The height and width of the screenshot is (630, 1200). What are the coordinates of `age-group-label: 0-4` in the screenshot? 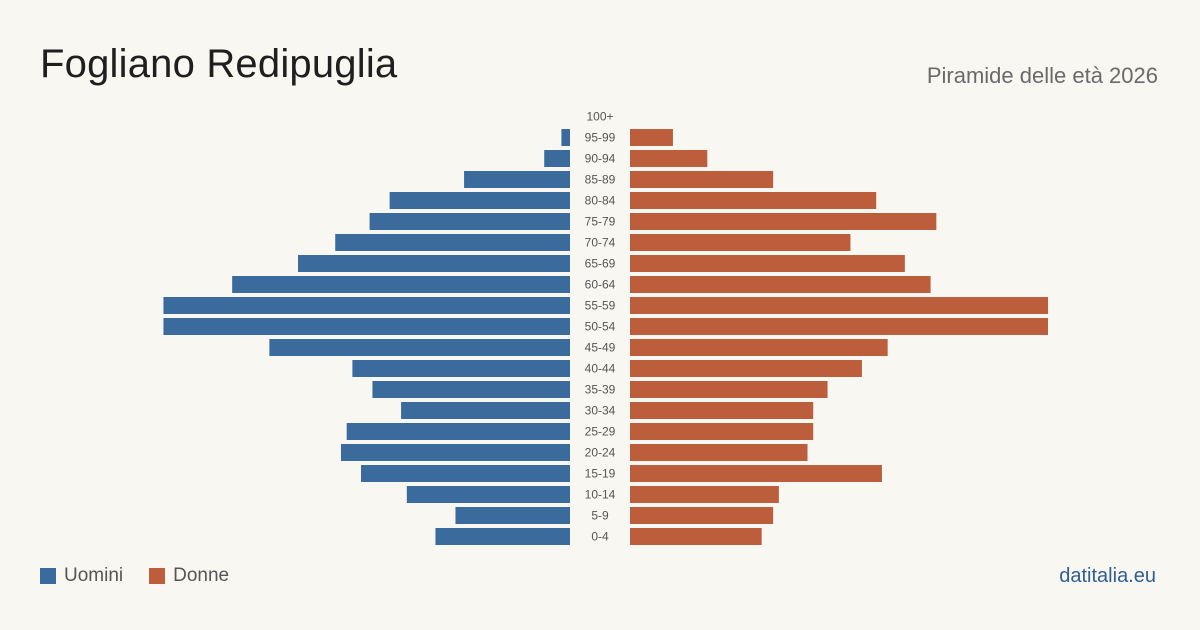 It's located at (600, 537).